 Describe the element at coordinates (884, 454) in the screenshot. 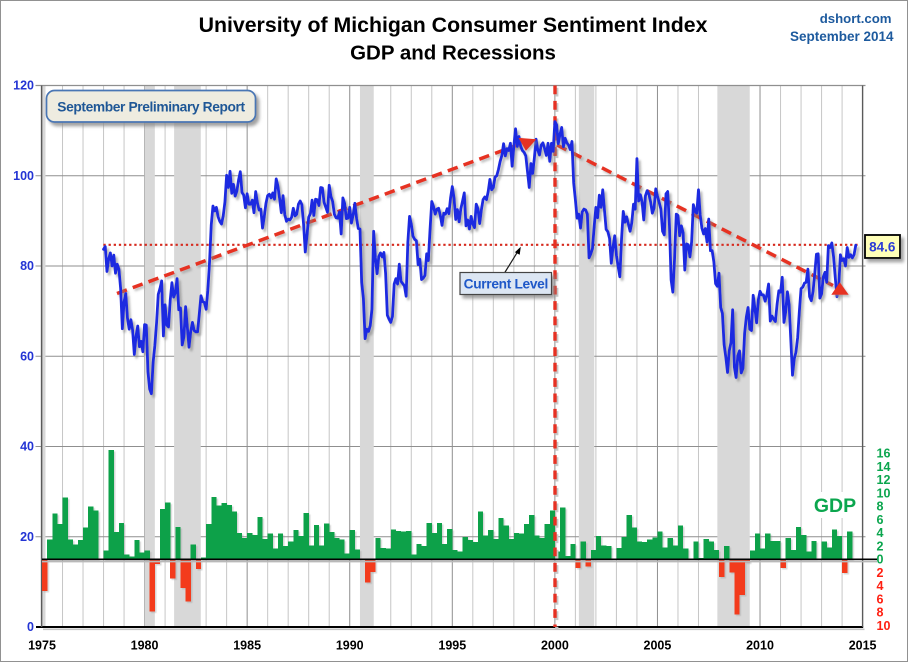

I see `svg-text: 16` at that location.